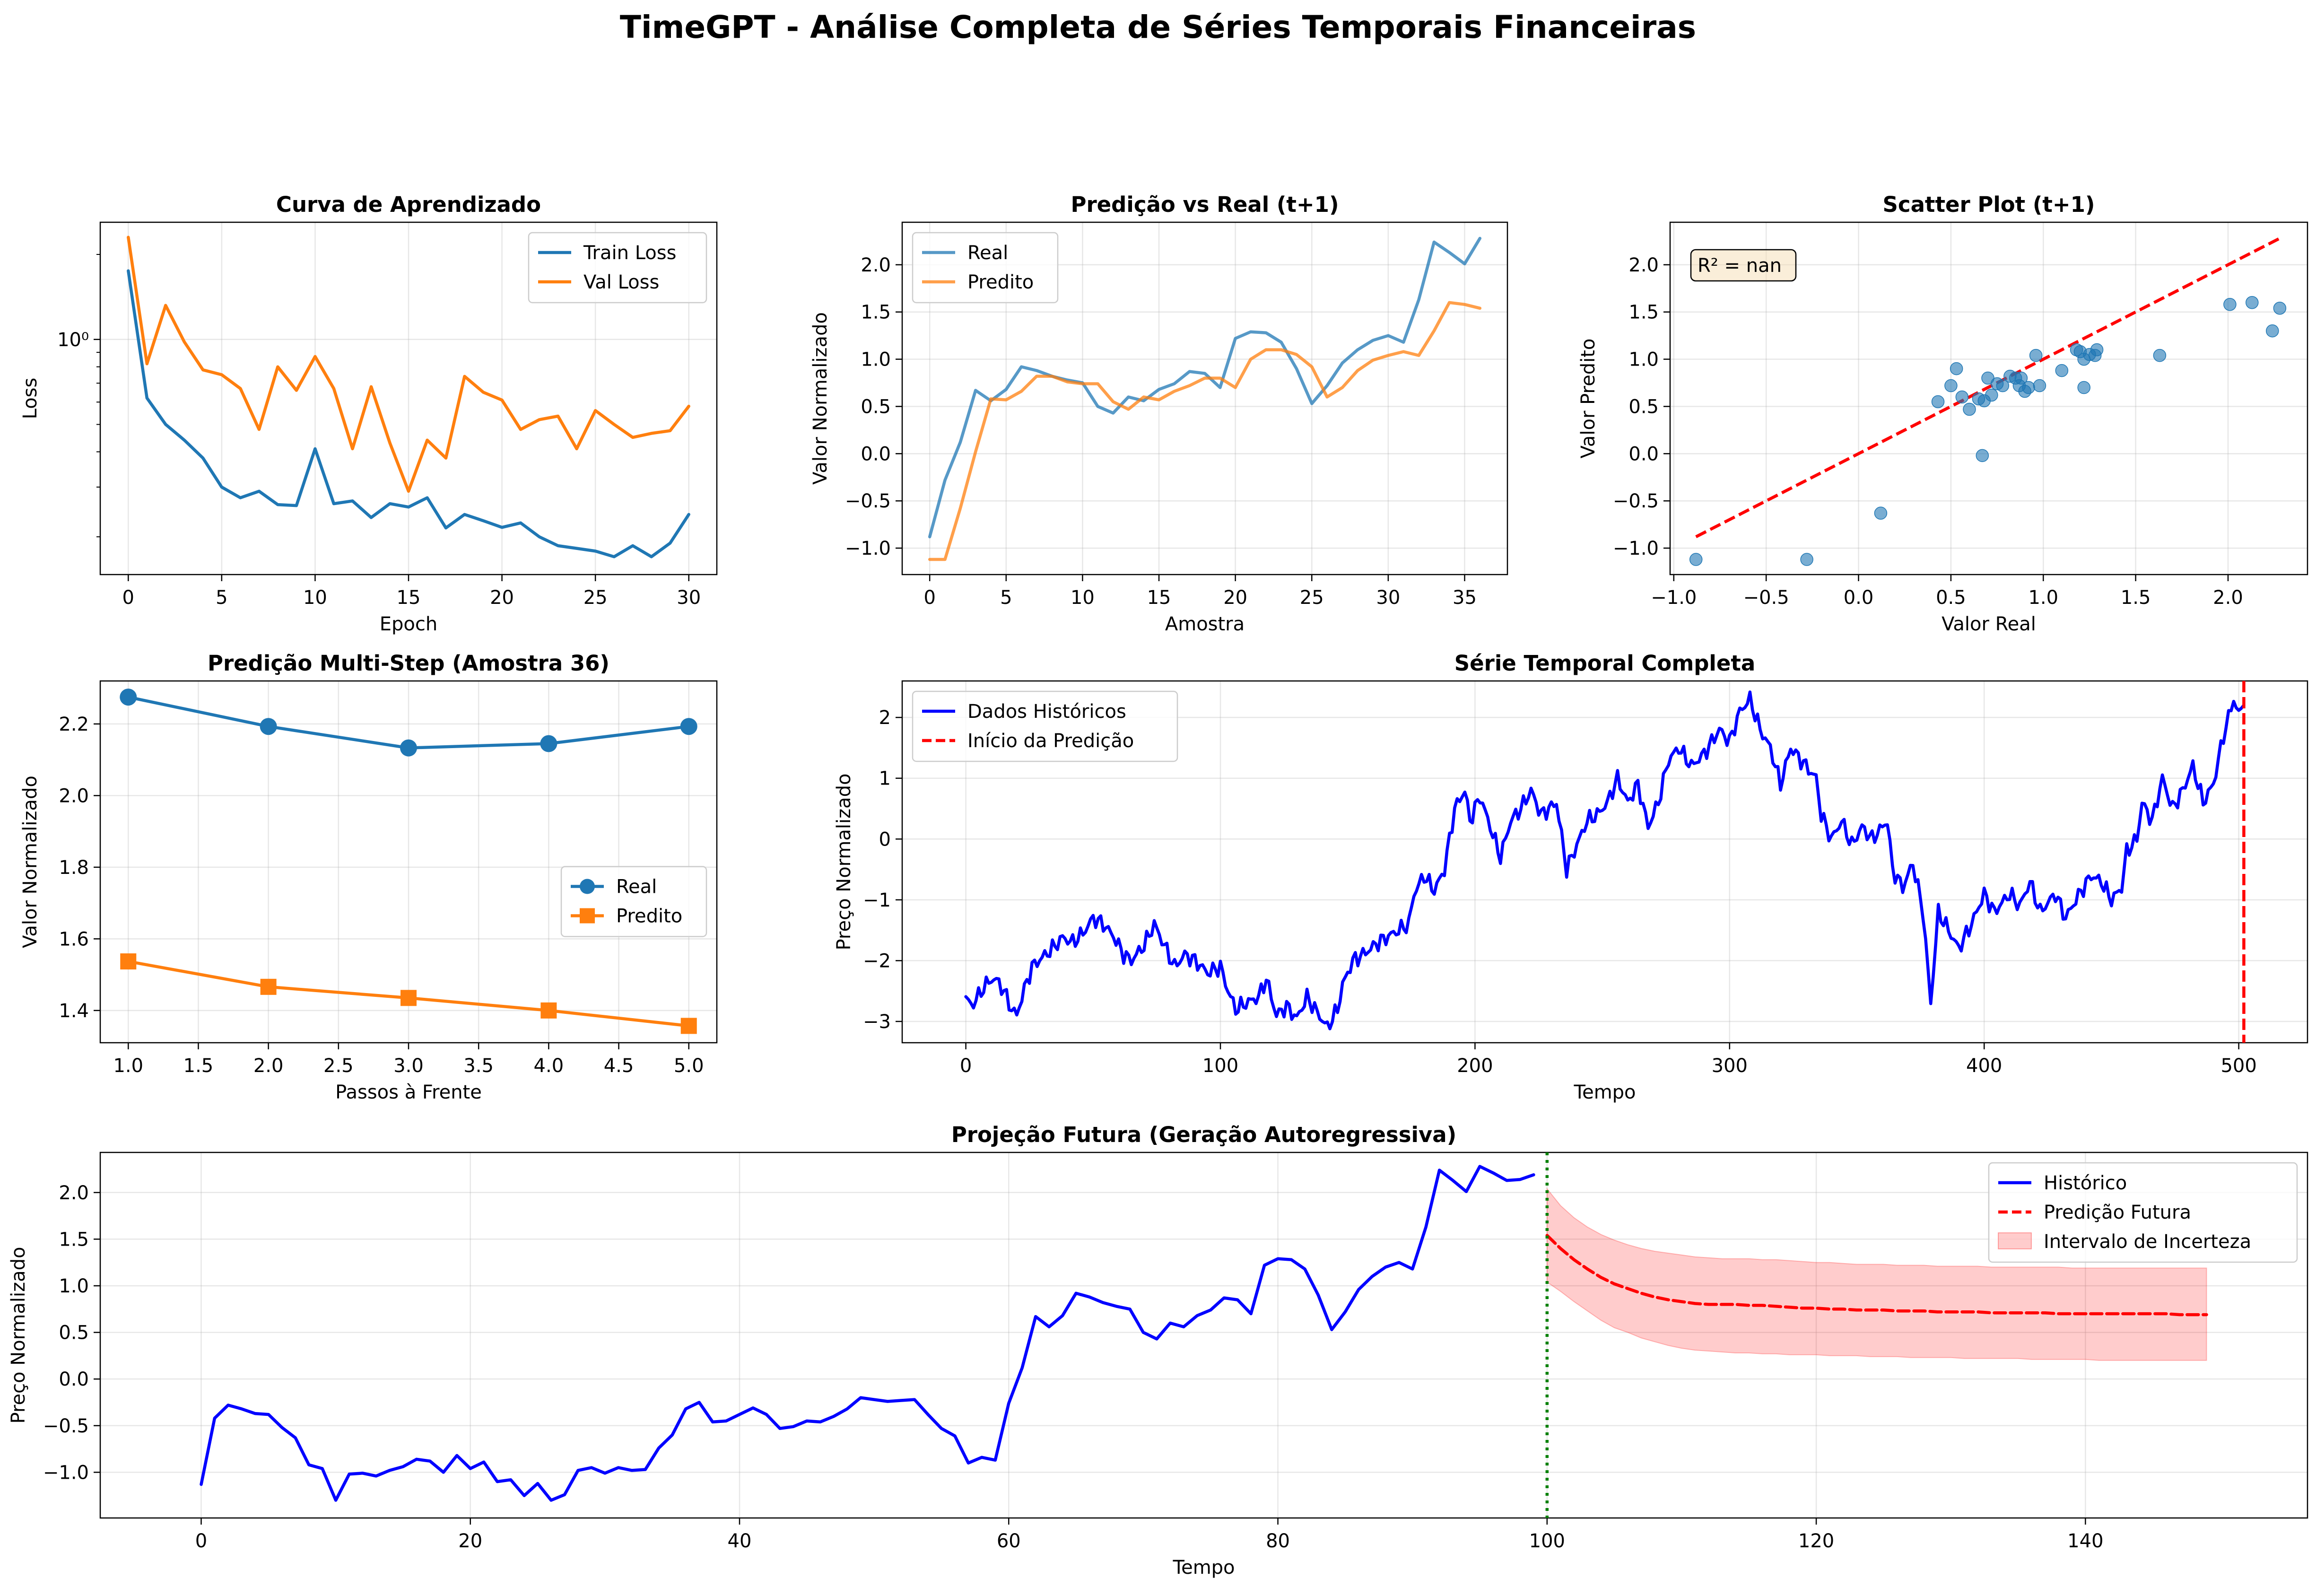 This screenshot has width=2316, height=1596. I want to click on legend-marker, so click(588, 886).